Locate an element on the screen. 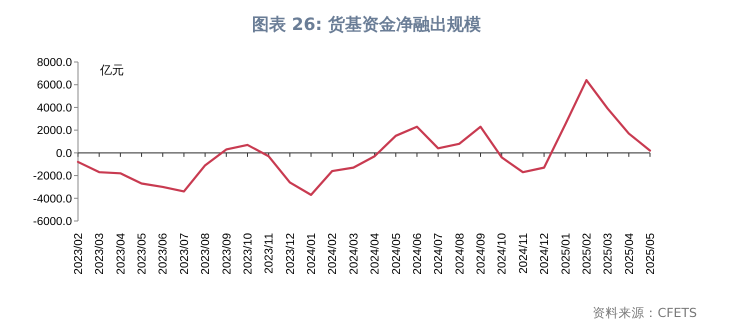  x-tick-label: 2024/04 is located at coordinates (376, 253).